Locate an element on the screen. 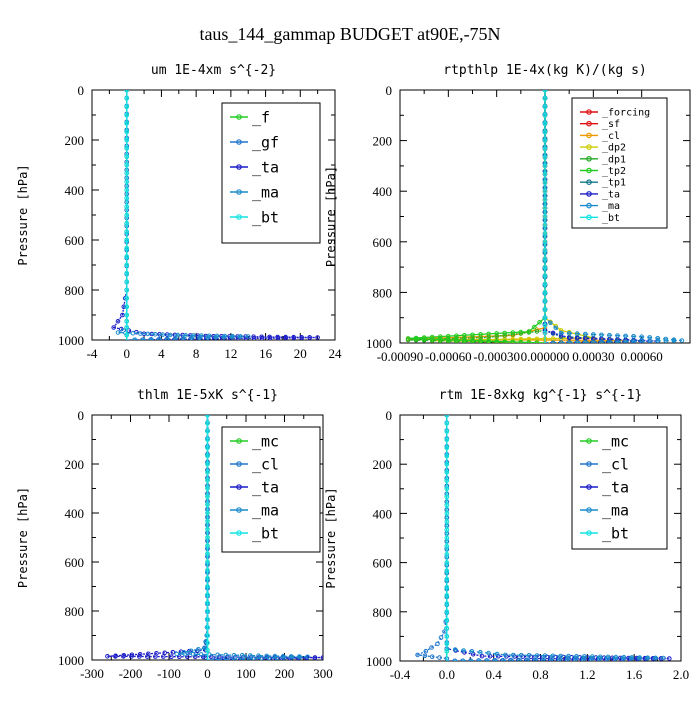  x-tick-label: 1.6 is located at coordinates (634, 674).